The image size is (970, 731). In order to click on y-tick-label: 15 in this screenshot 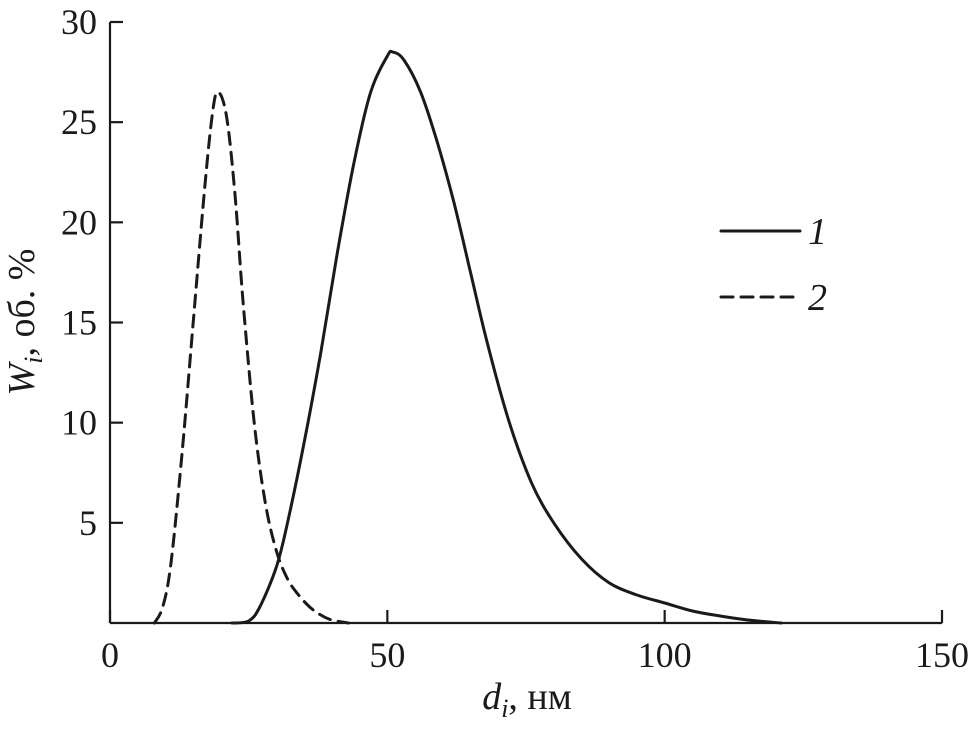, I will do `click(79, 323)`.